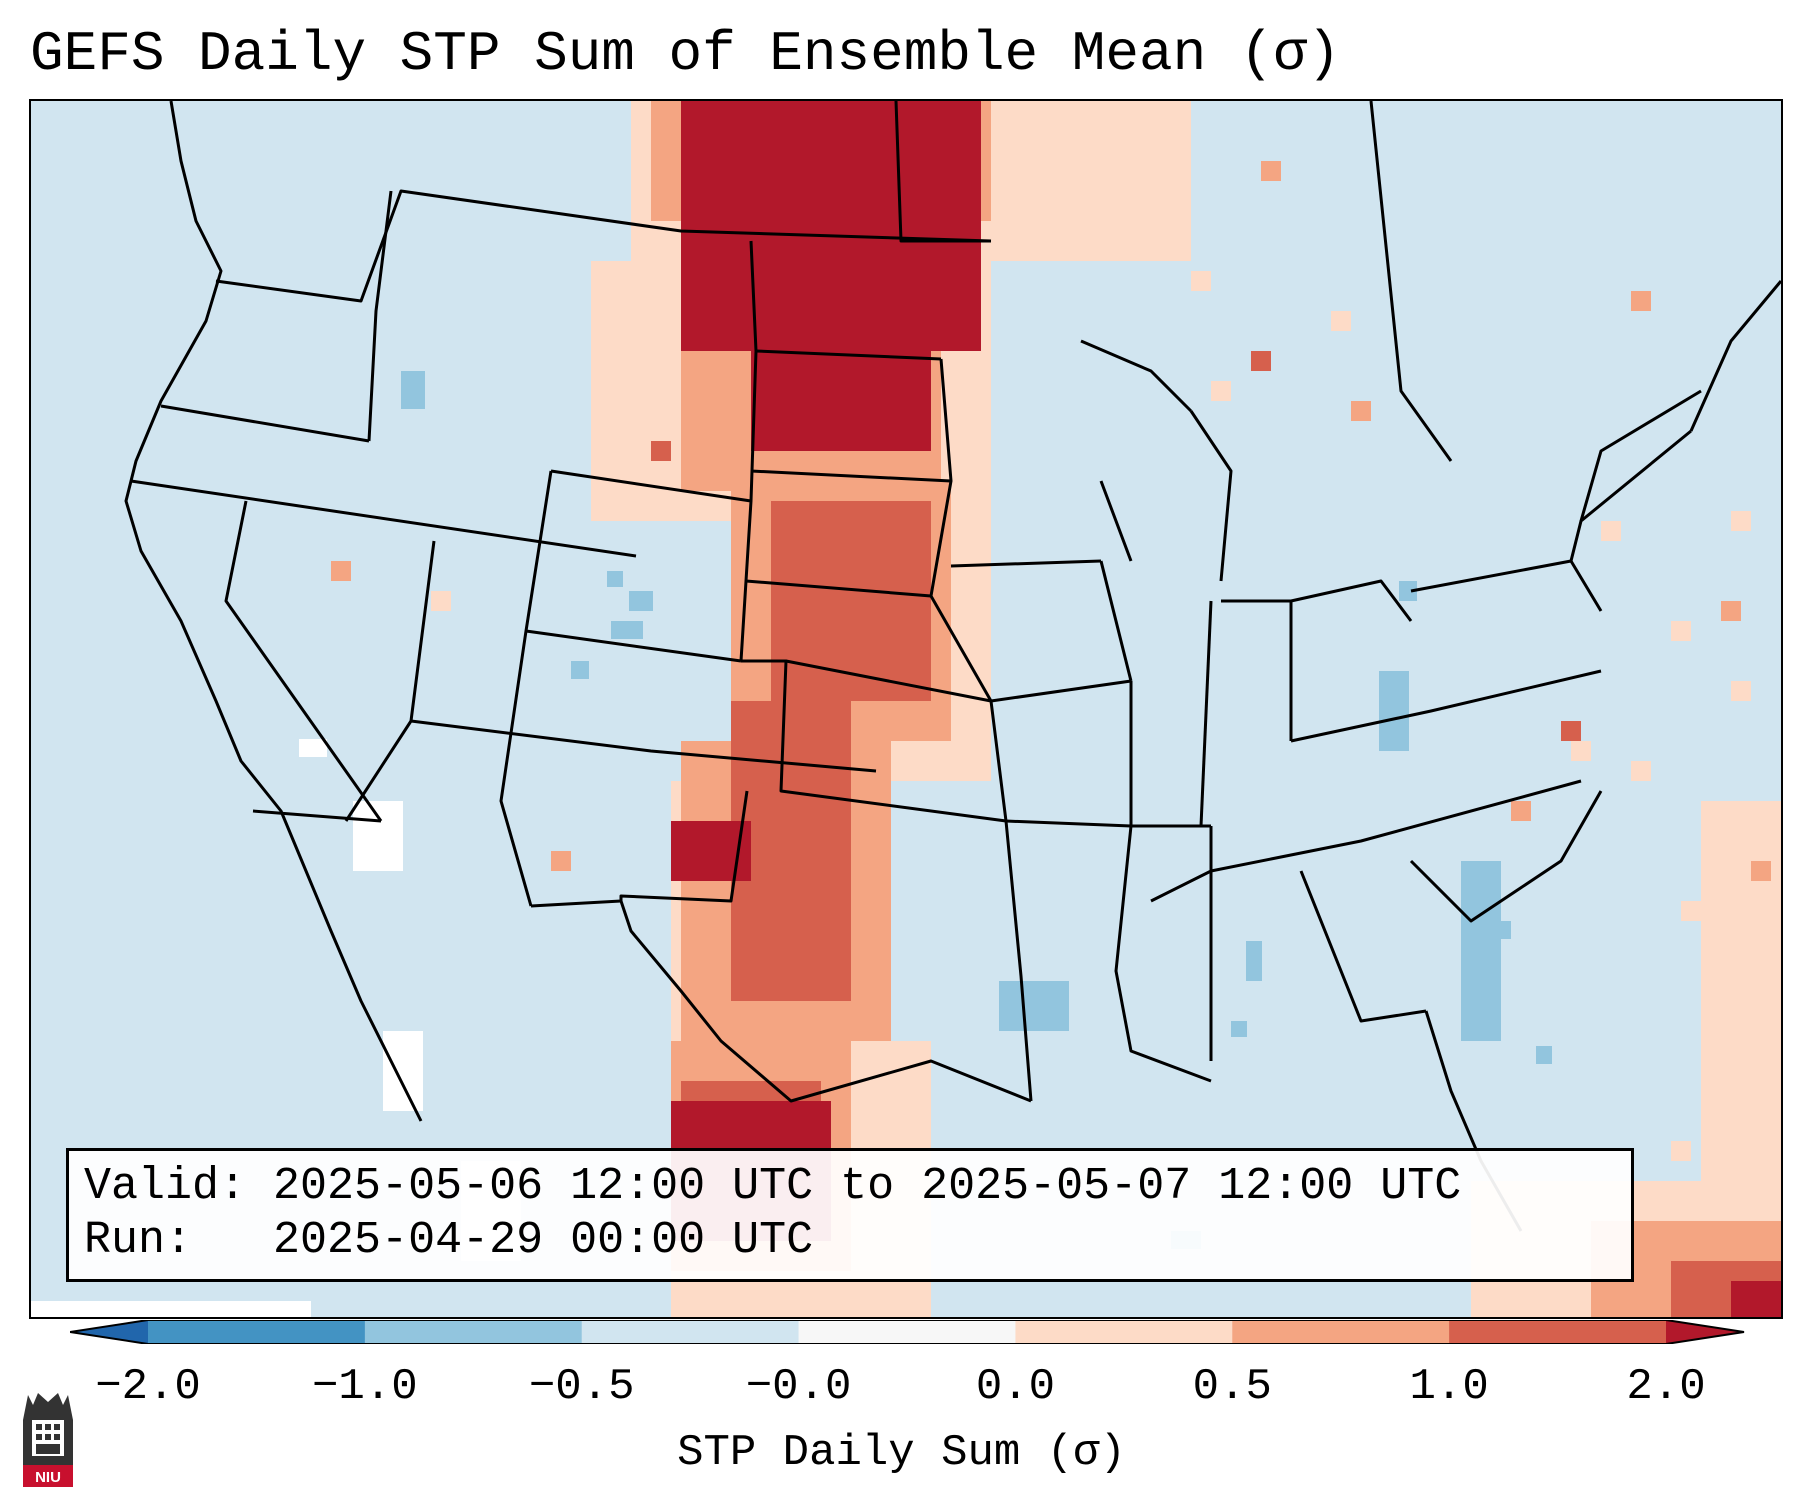 Image resolution: width=1803 pixels, height=1506 pixels. Describe the element at coordinates (685, 54) in the screenshot. I see `chart-title: GEFS Daily STP Sum of Ensemble Mean (σ)` at that location.